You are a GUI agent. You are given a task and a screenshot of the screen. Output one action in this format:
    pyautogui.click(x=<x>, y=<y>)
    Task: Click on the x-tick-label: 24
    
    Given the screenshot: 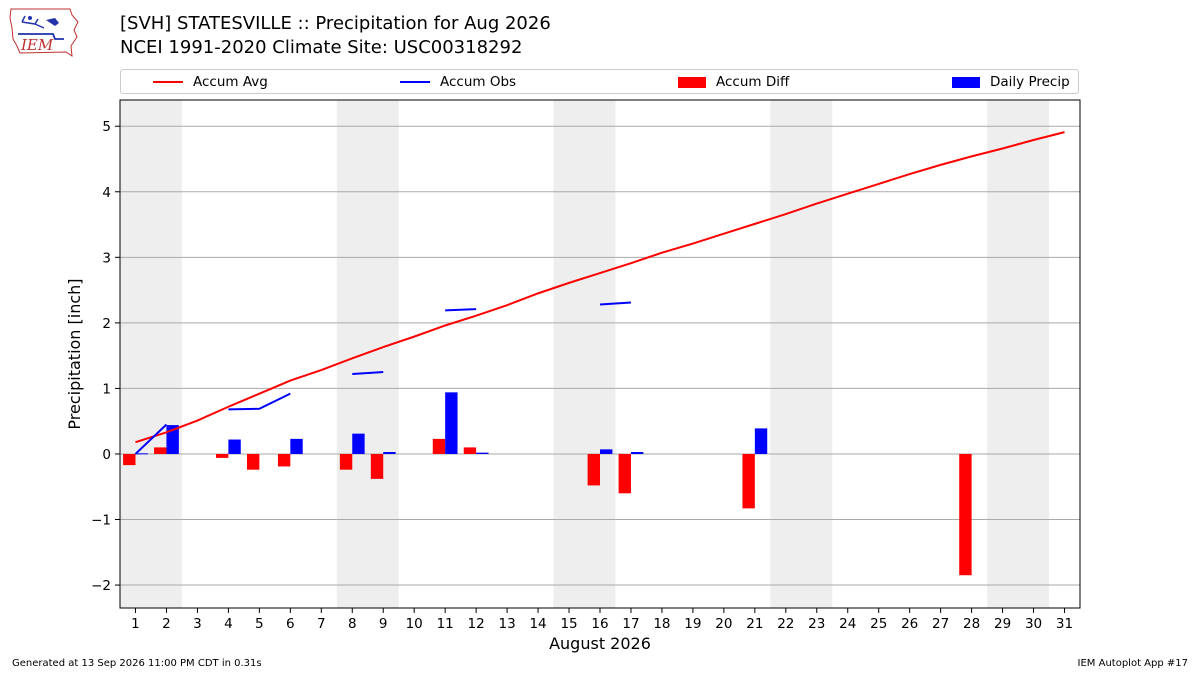 What is the action you would take?
    pyautogui.click(x=847, y=624)
    